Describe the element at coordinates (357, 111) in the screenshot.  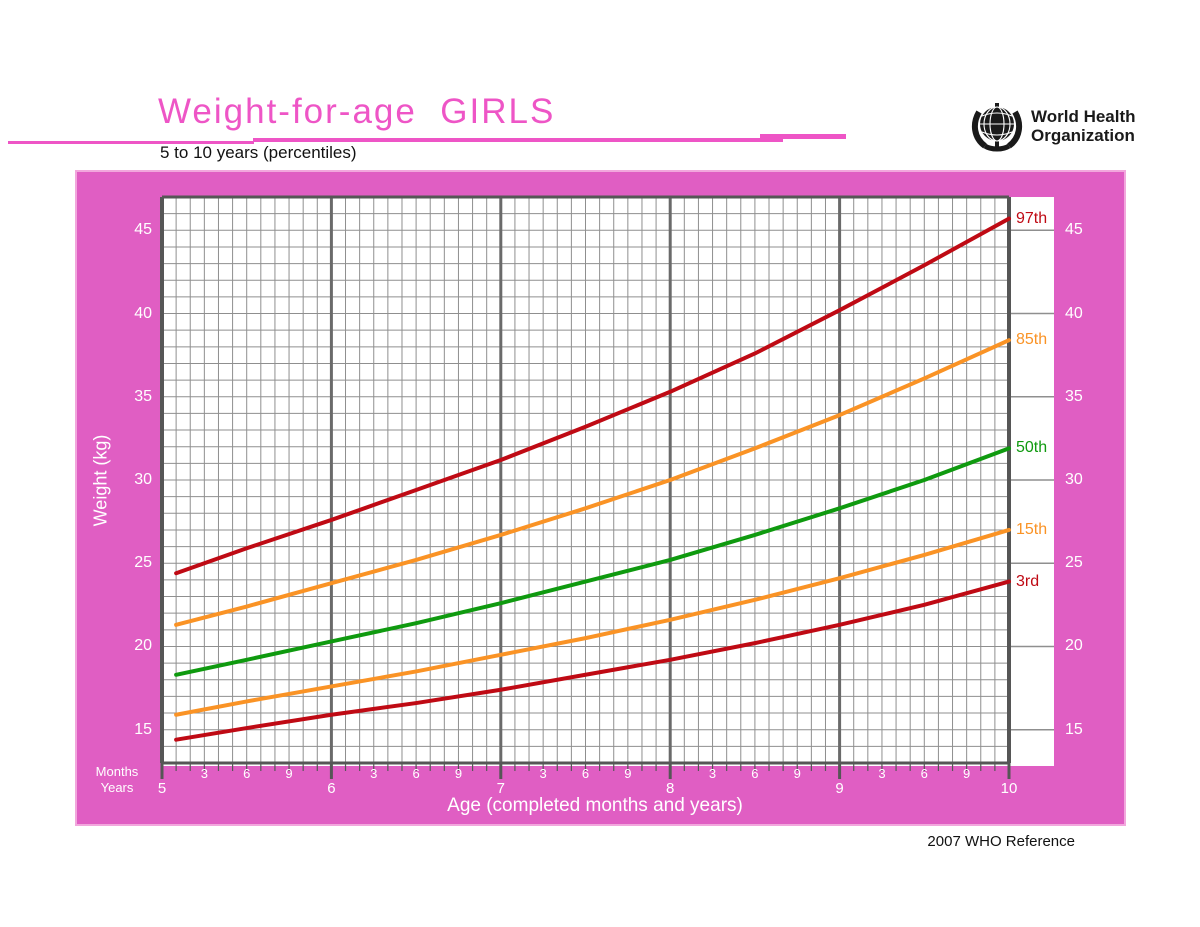
I see `page-title: Weight-for-age GIRLS` at that location.